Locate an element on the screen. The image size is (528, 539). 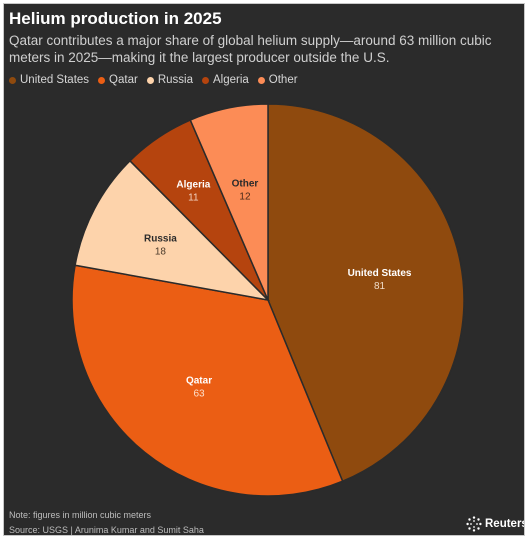
legend-item-united-states: United States is located at coordinates (49, 80).